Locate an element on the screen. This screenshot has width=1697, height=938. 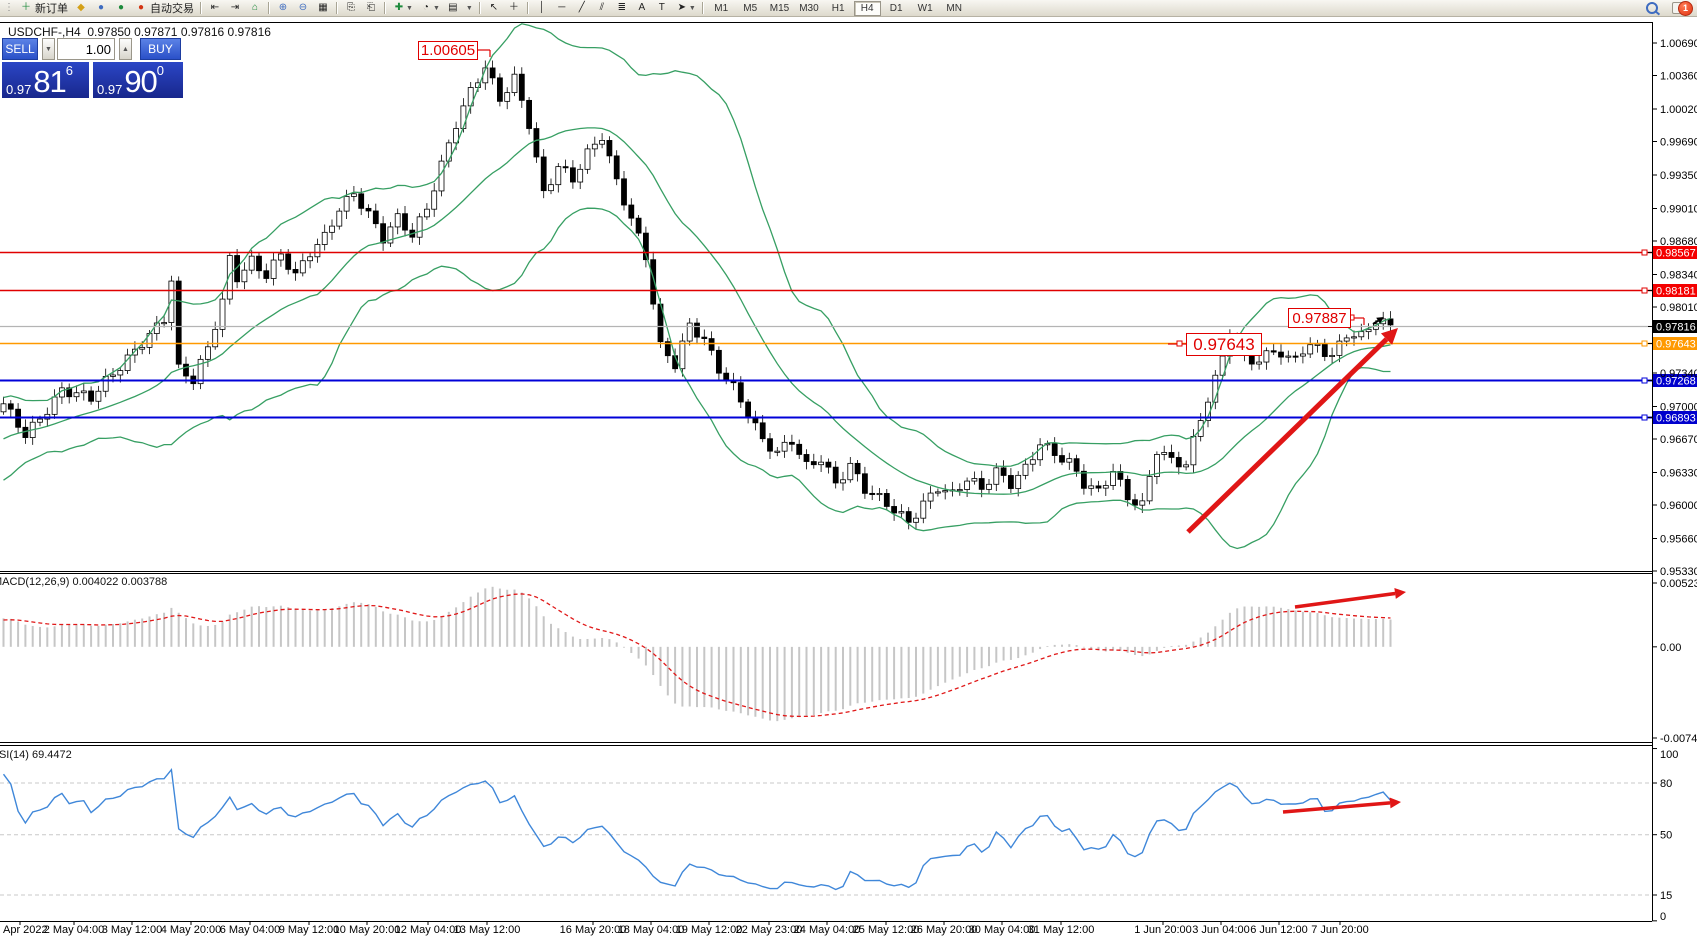
zoom-in-button: ⊕ is located at coordinates (283, 8).